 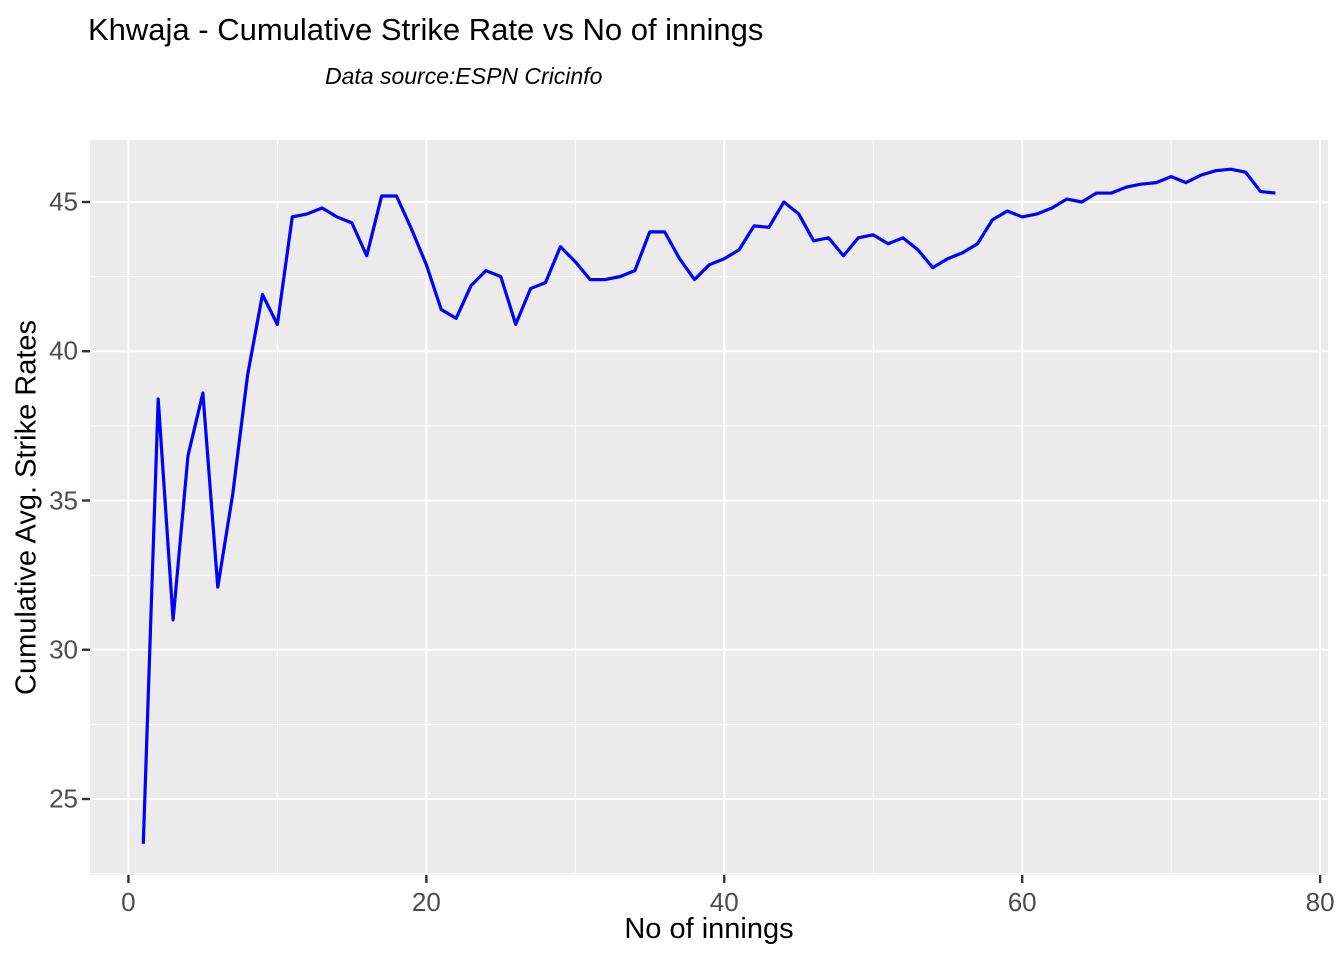 I want to click on y-tick-label: 45, so click(x=63, y=201).